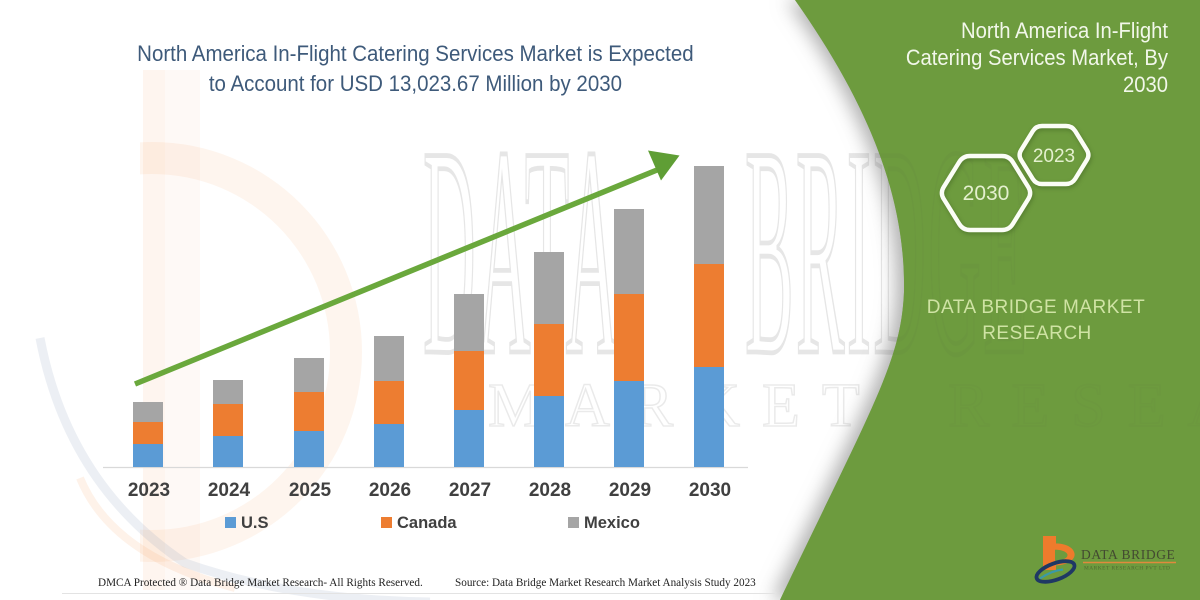 Image resolution: width=1200 pixels, height=600 pixels. Describe the element at coordinates (470, 490) in the screenshot. I see `svg-text: 2027` at that location.